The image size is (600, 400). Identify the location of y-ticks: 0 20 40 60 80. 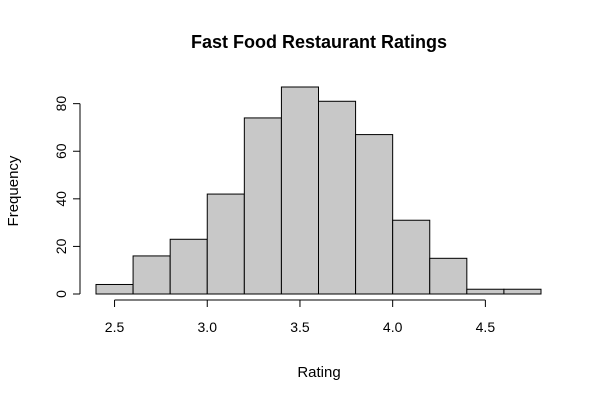
(66, 197).